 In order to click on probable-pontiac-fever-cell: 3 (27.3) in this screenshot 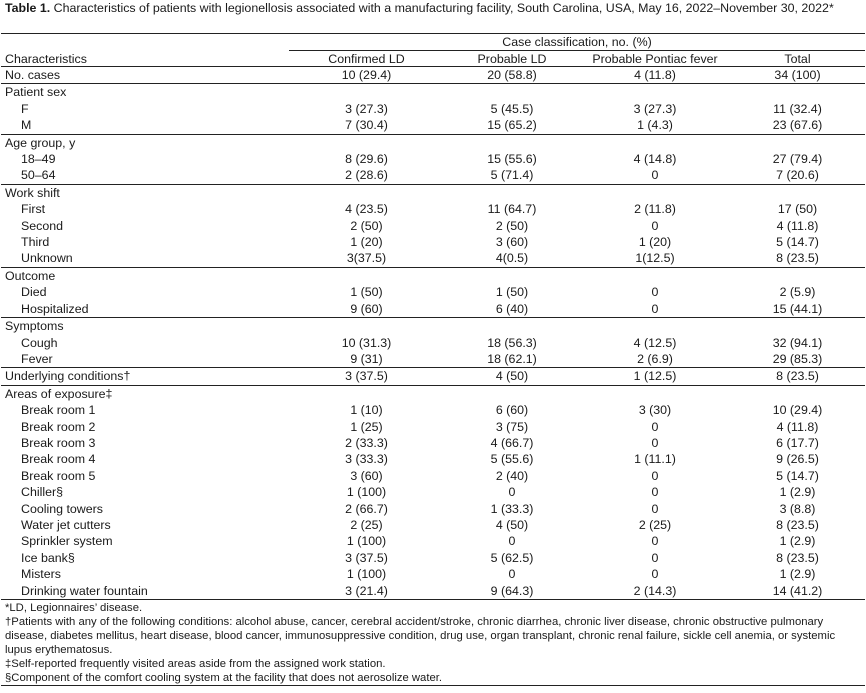, I will do `click(655, 108)`.